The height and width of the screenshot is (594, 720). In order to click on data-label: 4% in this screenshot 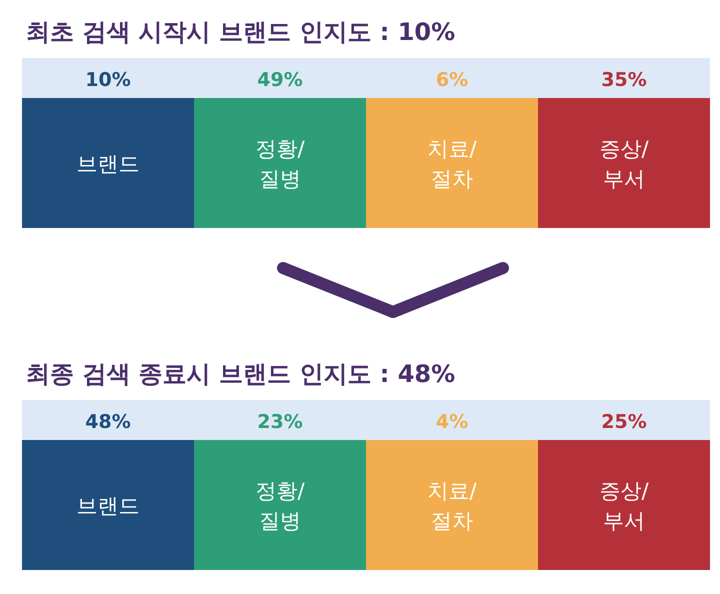, I will do `click(452, 422)`.